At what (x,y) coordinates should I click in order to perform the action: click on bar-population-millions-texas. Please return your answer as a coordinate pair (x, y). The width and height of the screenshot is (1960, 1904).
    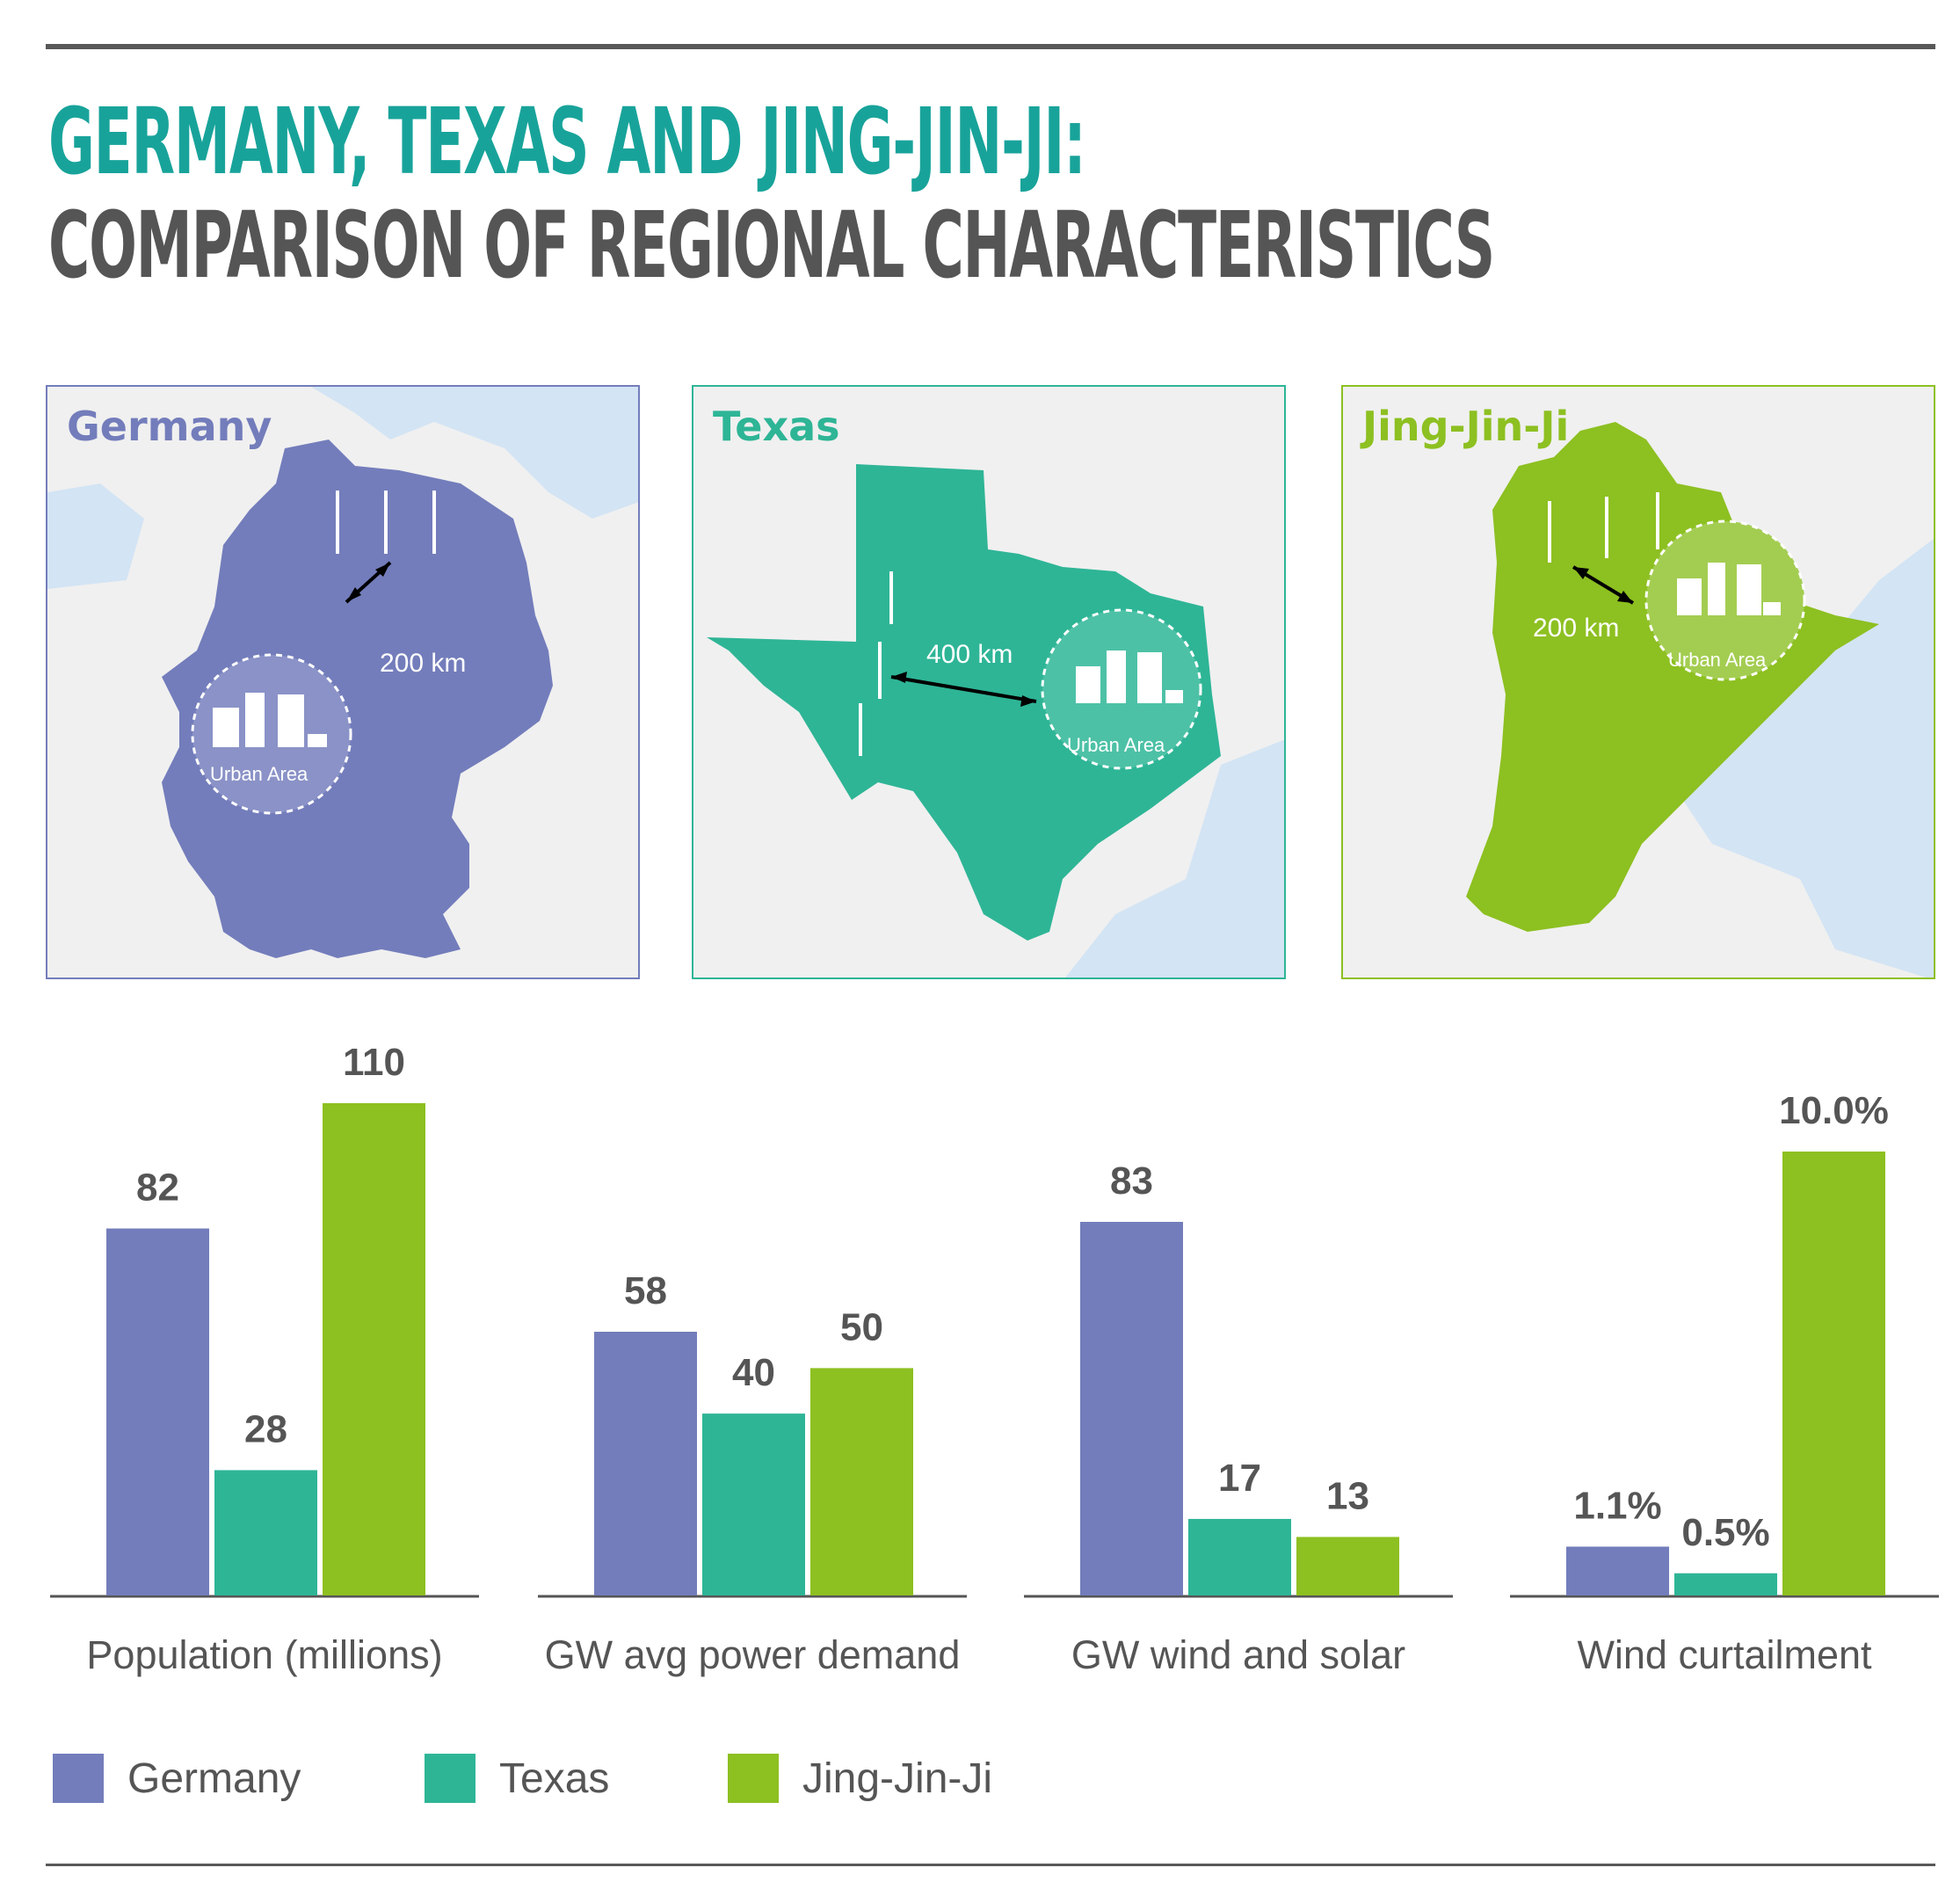
    Looking at the image, I should click on (265, 1532).